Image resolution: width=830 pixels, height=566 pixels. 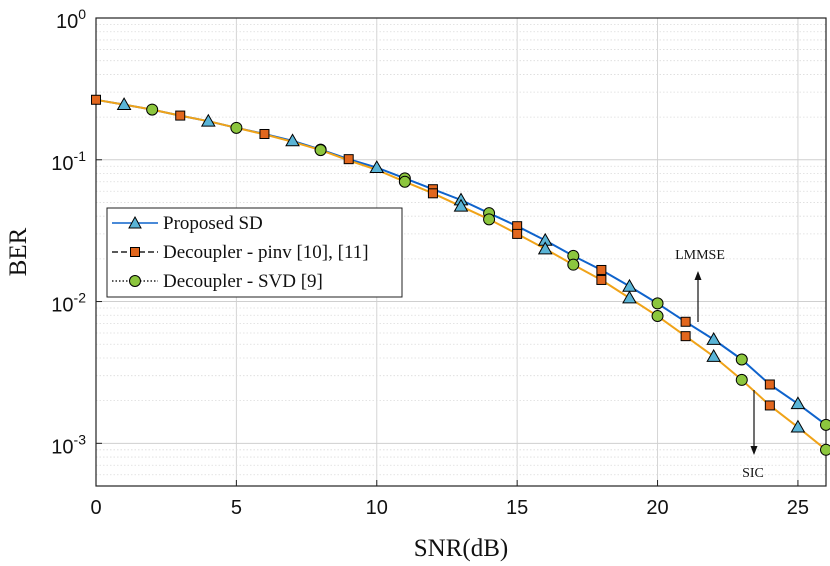 I want to click on sic-annotation: SIC, so click(x=753, y=435).